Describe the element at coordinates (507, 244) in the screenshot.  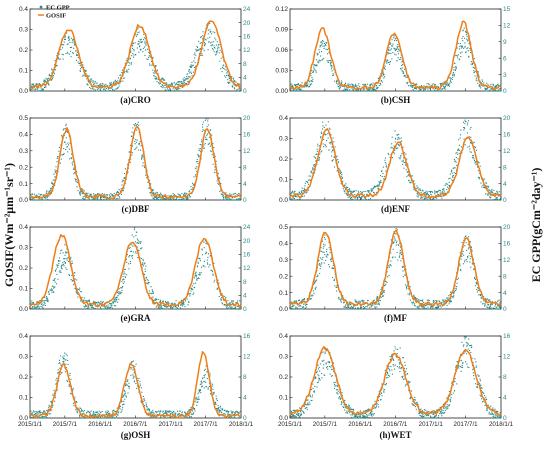
I see `right-tick-label: 16` at that location.